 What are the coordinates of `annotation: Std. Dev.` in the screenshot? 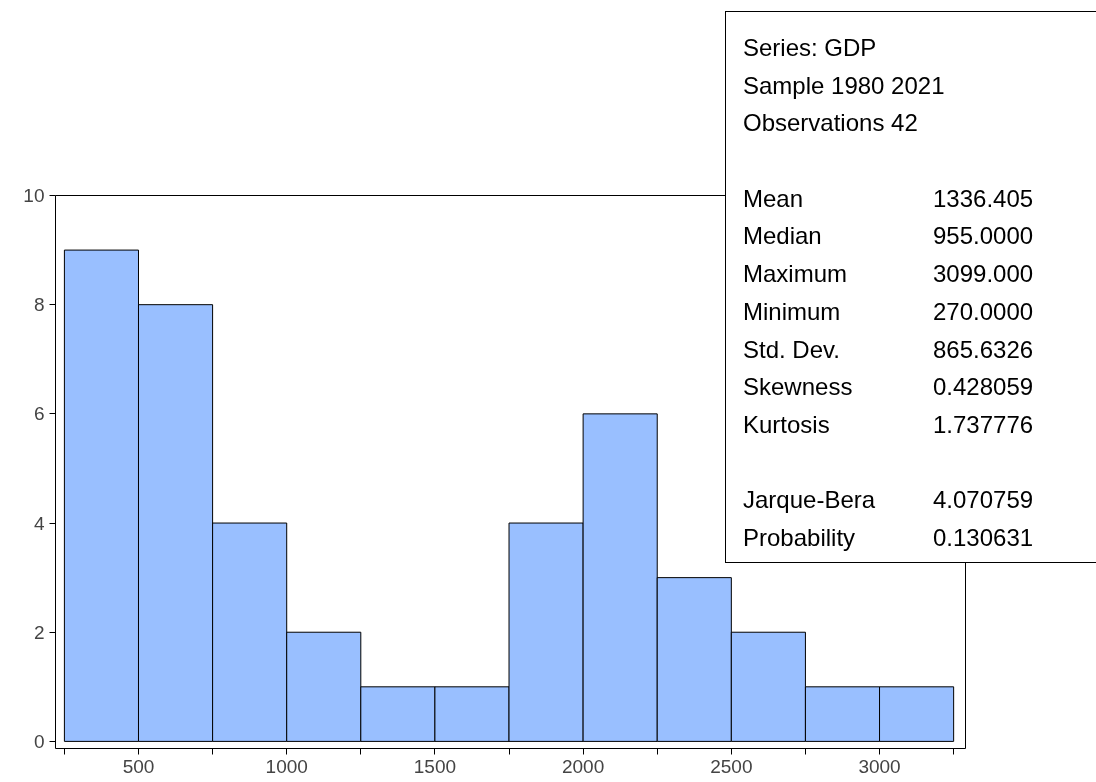 It's located at (792, 349).